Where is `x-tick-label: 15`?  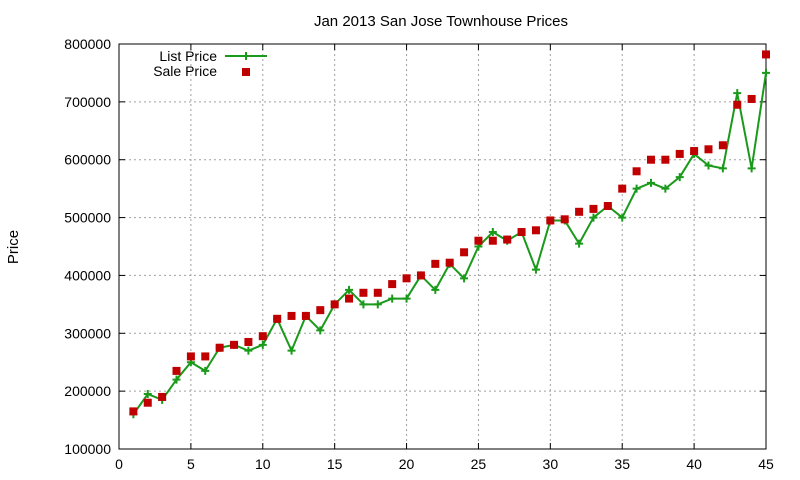 x-tick-label: 15 is located at coordinates (335, 464).